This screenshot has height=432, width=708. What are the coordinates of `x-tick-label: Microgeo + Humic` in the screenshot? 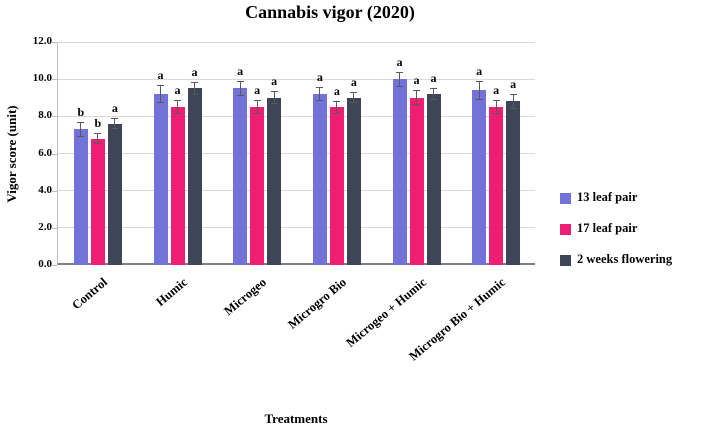 It's located at (385, 312).